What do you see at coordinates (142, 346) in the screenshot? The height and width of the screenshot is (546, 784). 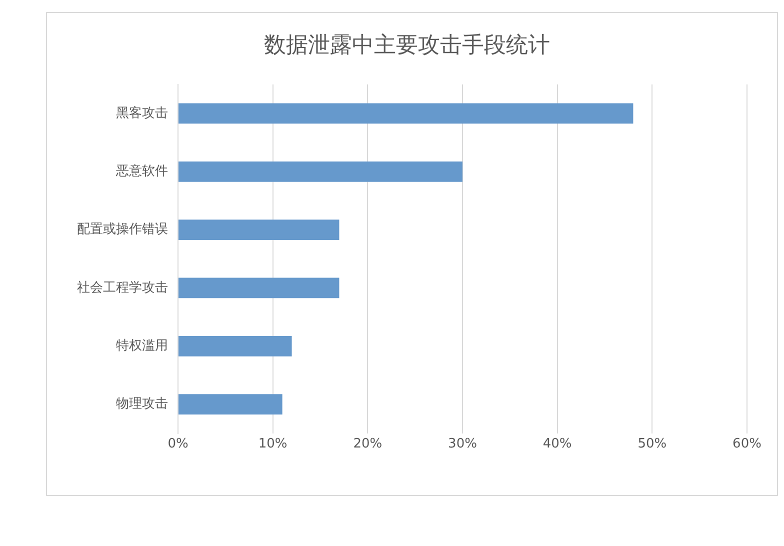 I see `y-tick-label: 特权滥用` at bounding box center [142, 346].